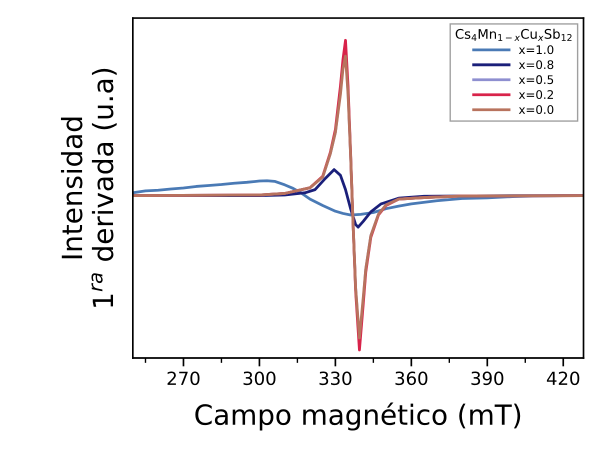  Describe the element at coordinates (536, 109) in the screenshot. I see `legend-label: x=0.0` at that location.